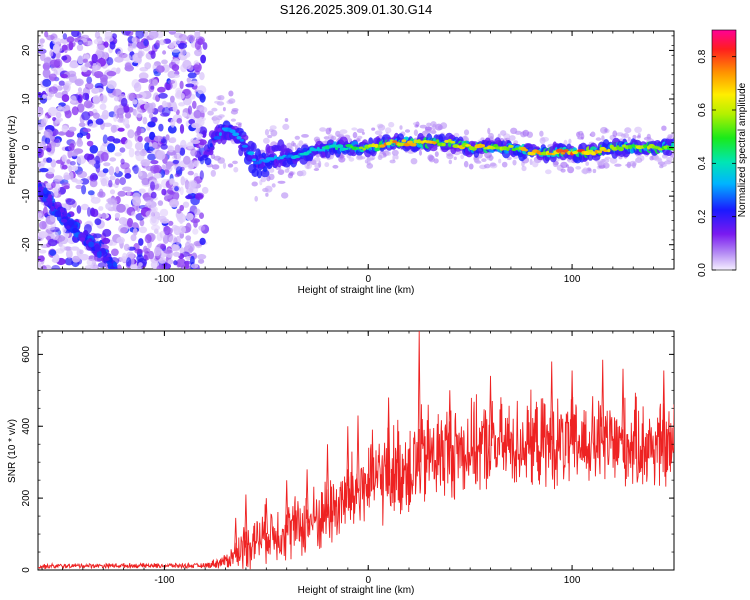 The width and height of the screenshot is (750, 600). I want to click on spectrogram-y-axis-title: Frequency (Hz), so click(12, 150).